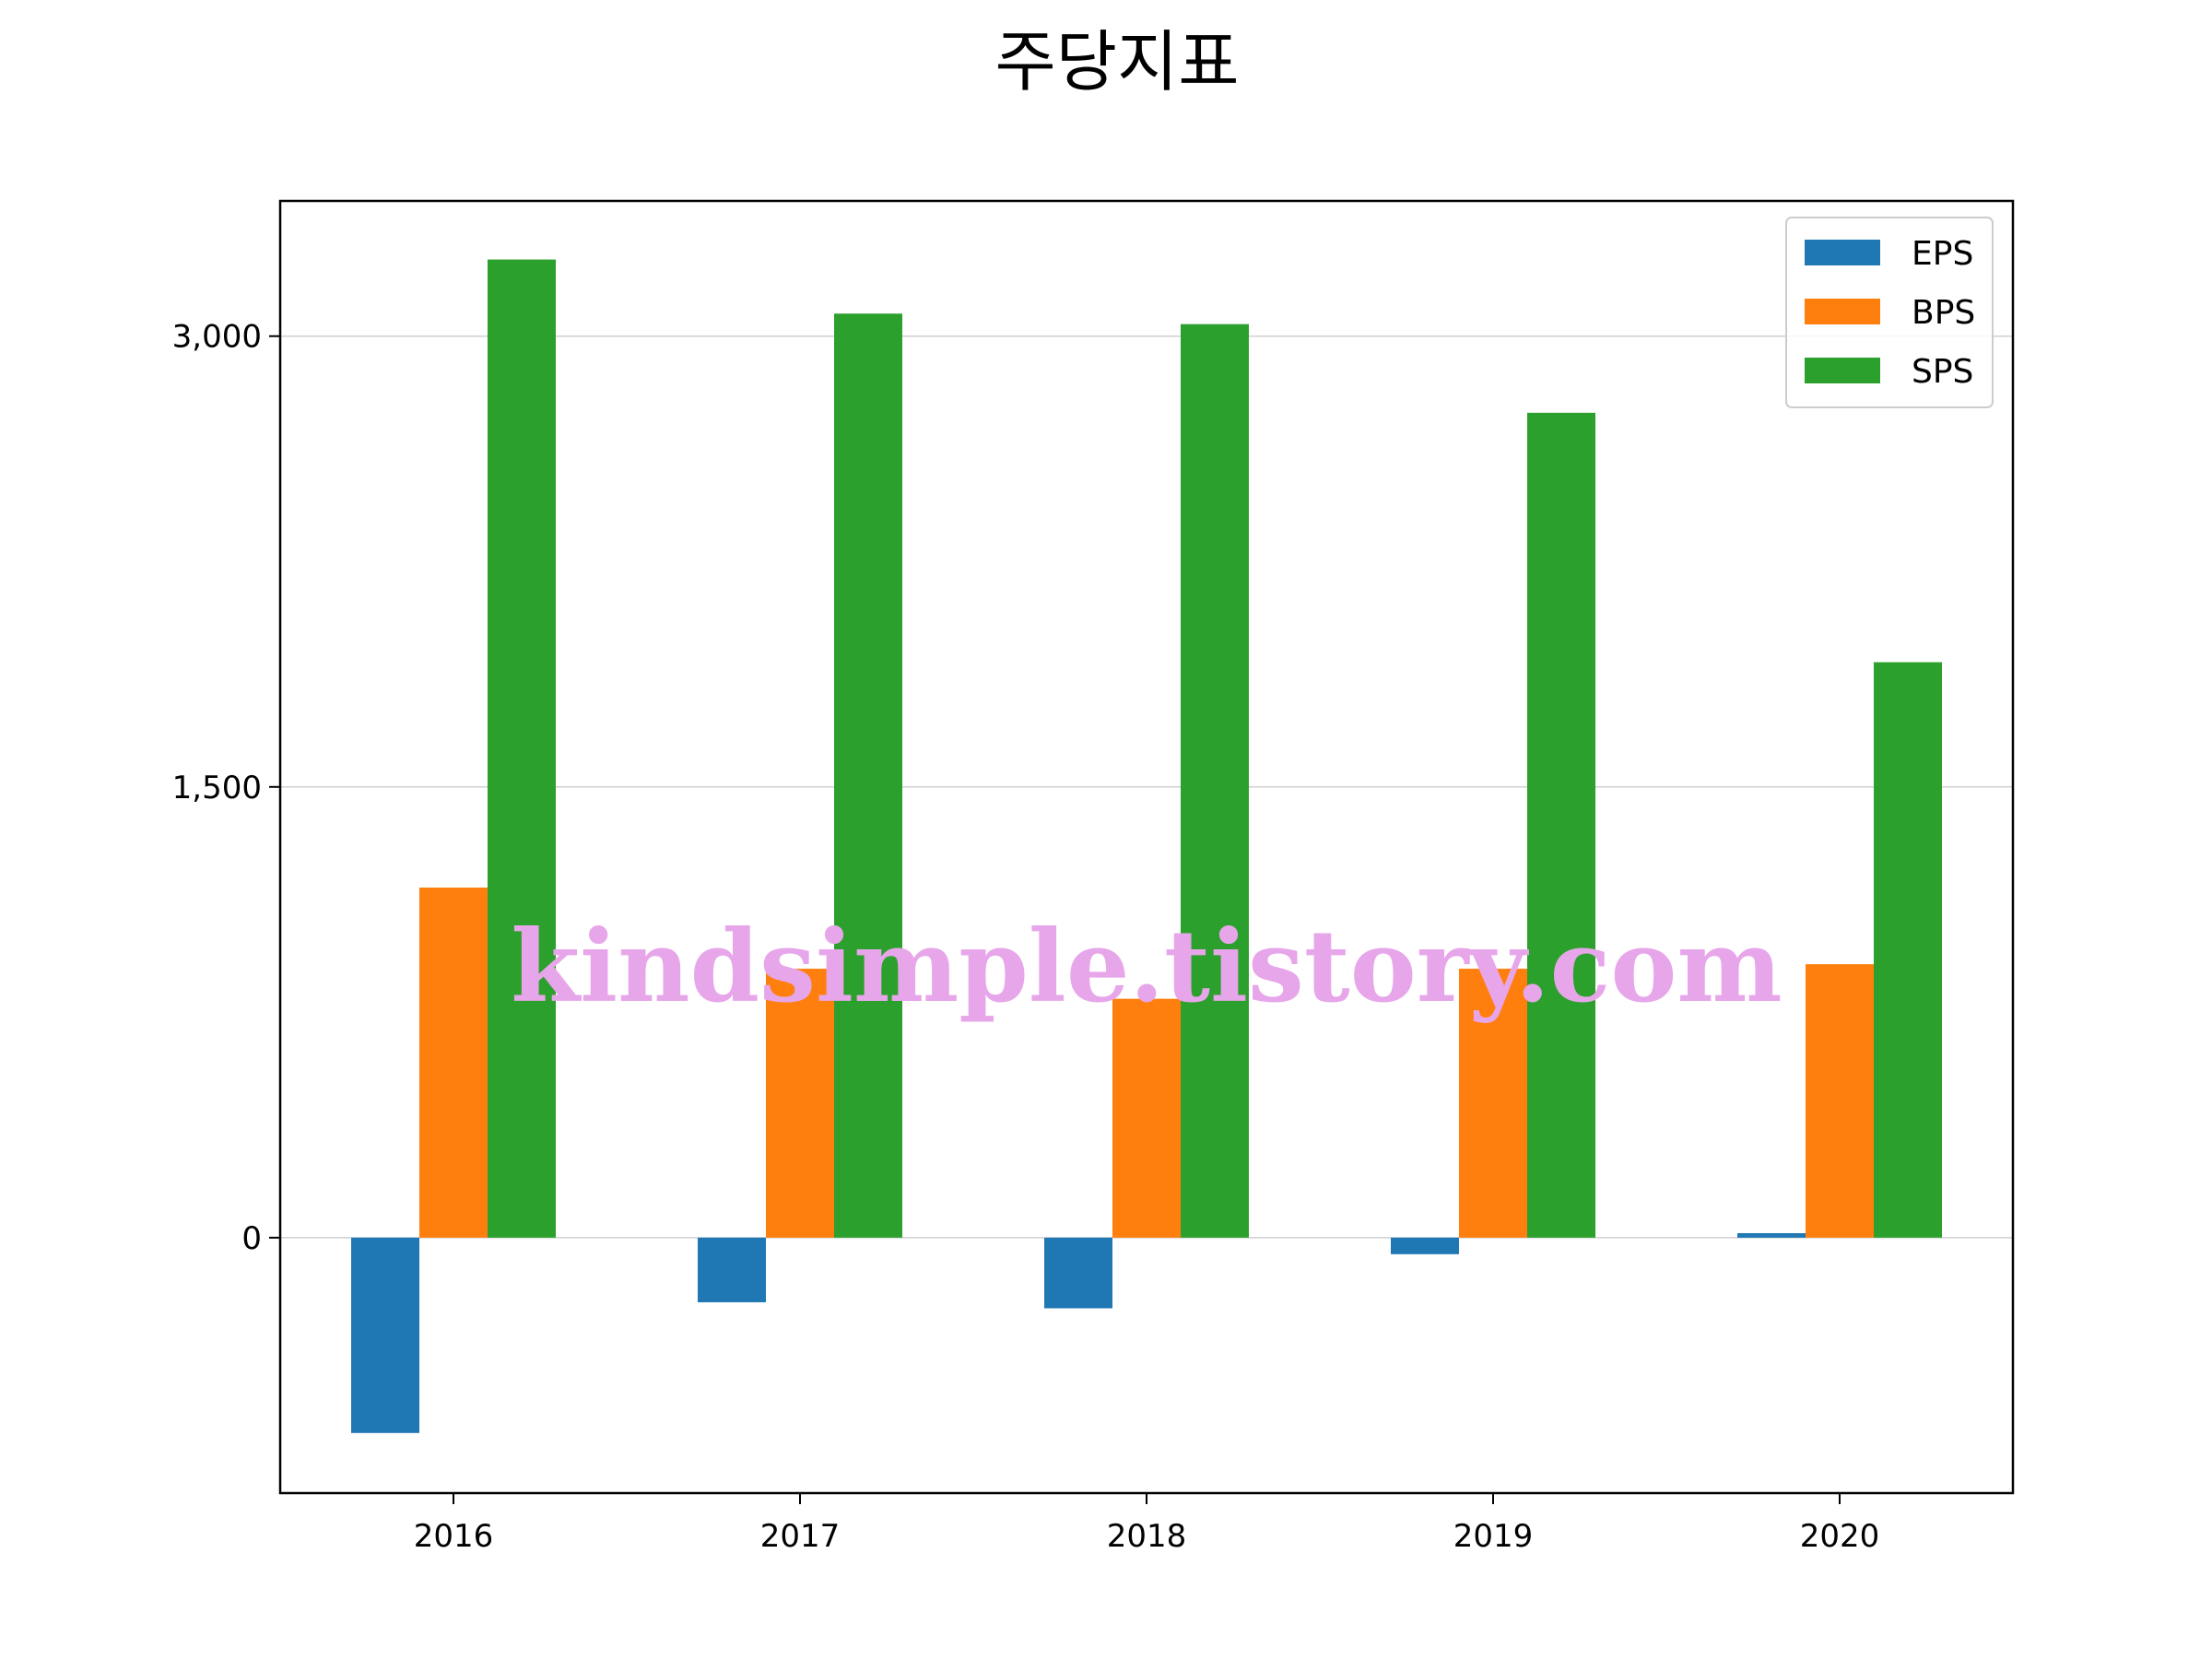  I want to click on legend-label-bps: BPS, so click(1943, 313).